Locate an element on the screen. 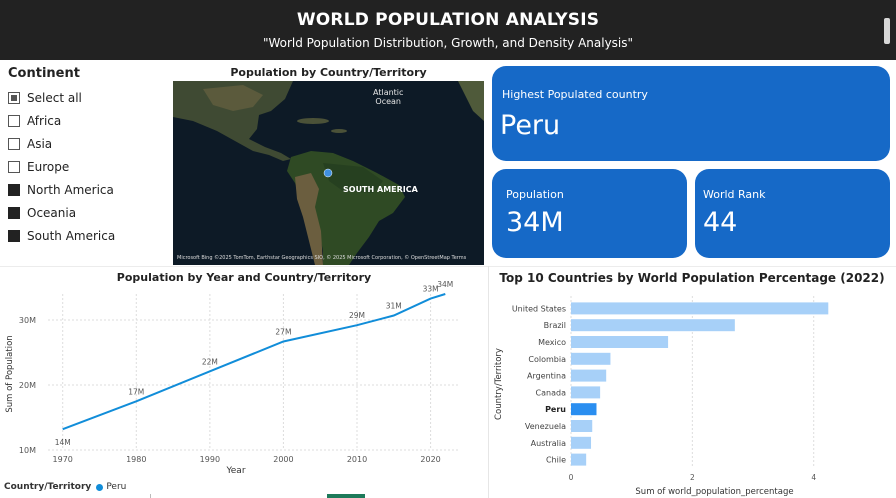 This screenshot has width=896, height=498. chart-divider is located at coordinates (488, 382).